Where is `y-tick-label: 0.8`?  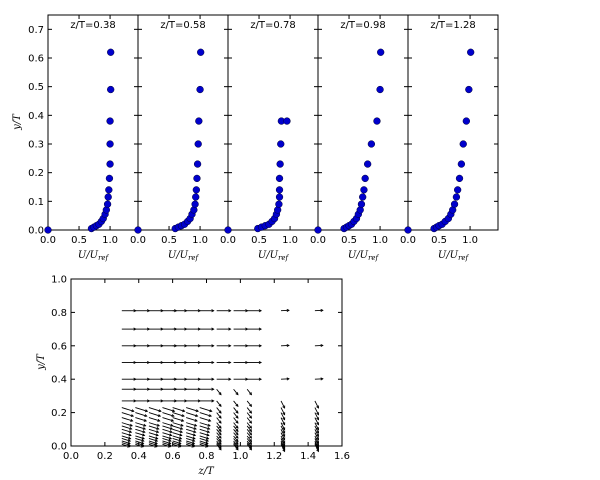 y-tick-label: 0.8 is located at coordinates (59, 313).